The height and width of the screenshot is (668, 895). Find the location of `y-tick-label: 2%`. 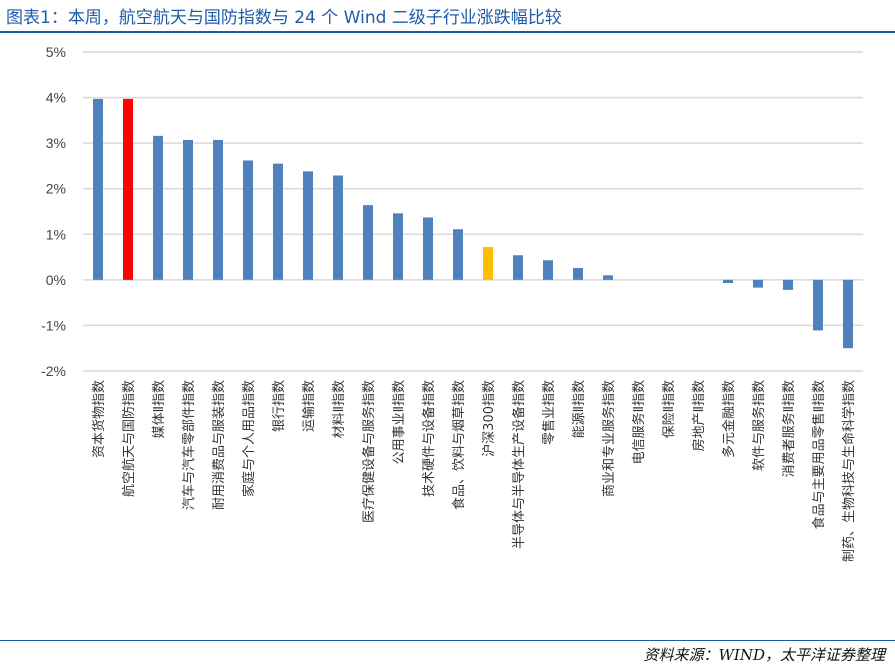

y-tick-label: 2% is located at coordinates (56, 189).